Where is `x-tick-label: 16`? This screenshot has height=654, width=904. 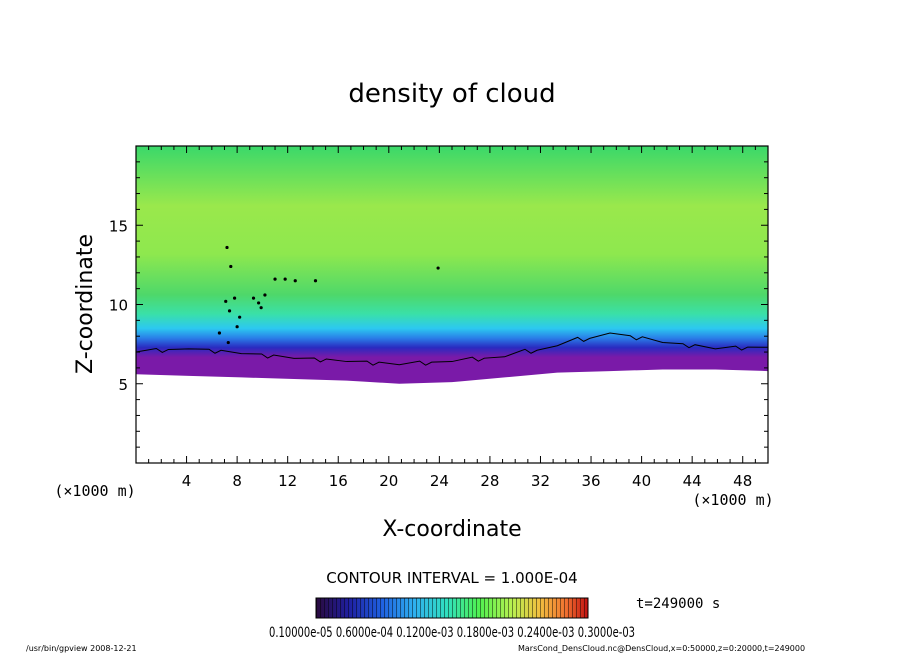
x-tick-label: 16 is located at coordinates (338, 481).